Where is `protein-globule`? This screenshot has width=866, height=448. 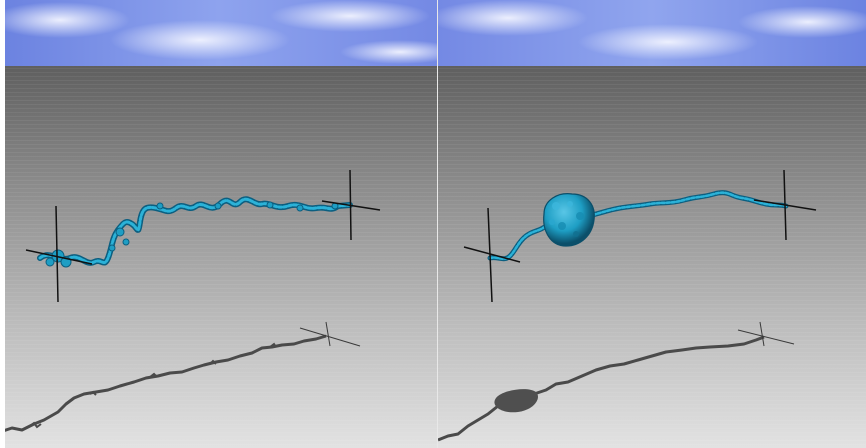 protein-globule is located at coordinates (569, 220).